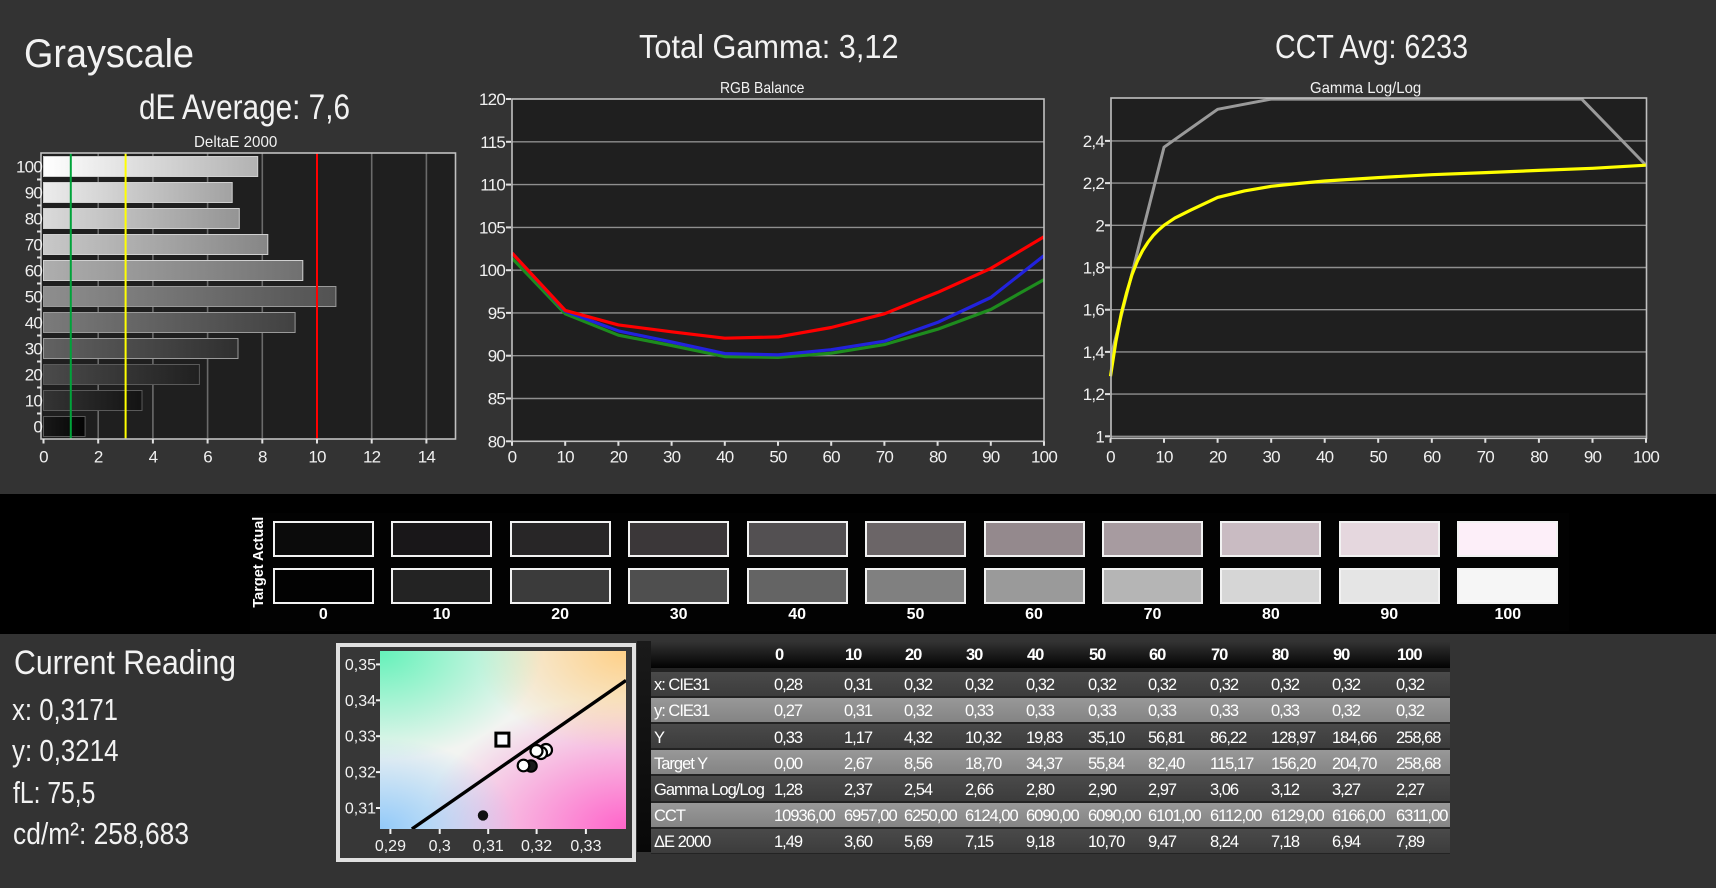 The image size is (1716, 888). What do you see at coordinates (1094, 183) in the screenshot?
I see `svg-text: 2,2` at bounding box center [1094, 183].